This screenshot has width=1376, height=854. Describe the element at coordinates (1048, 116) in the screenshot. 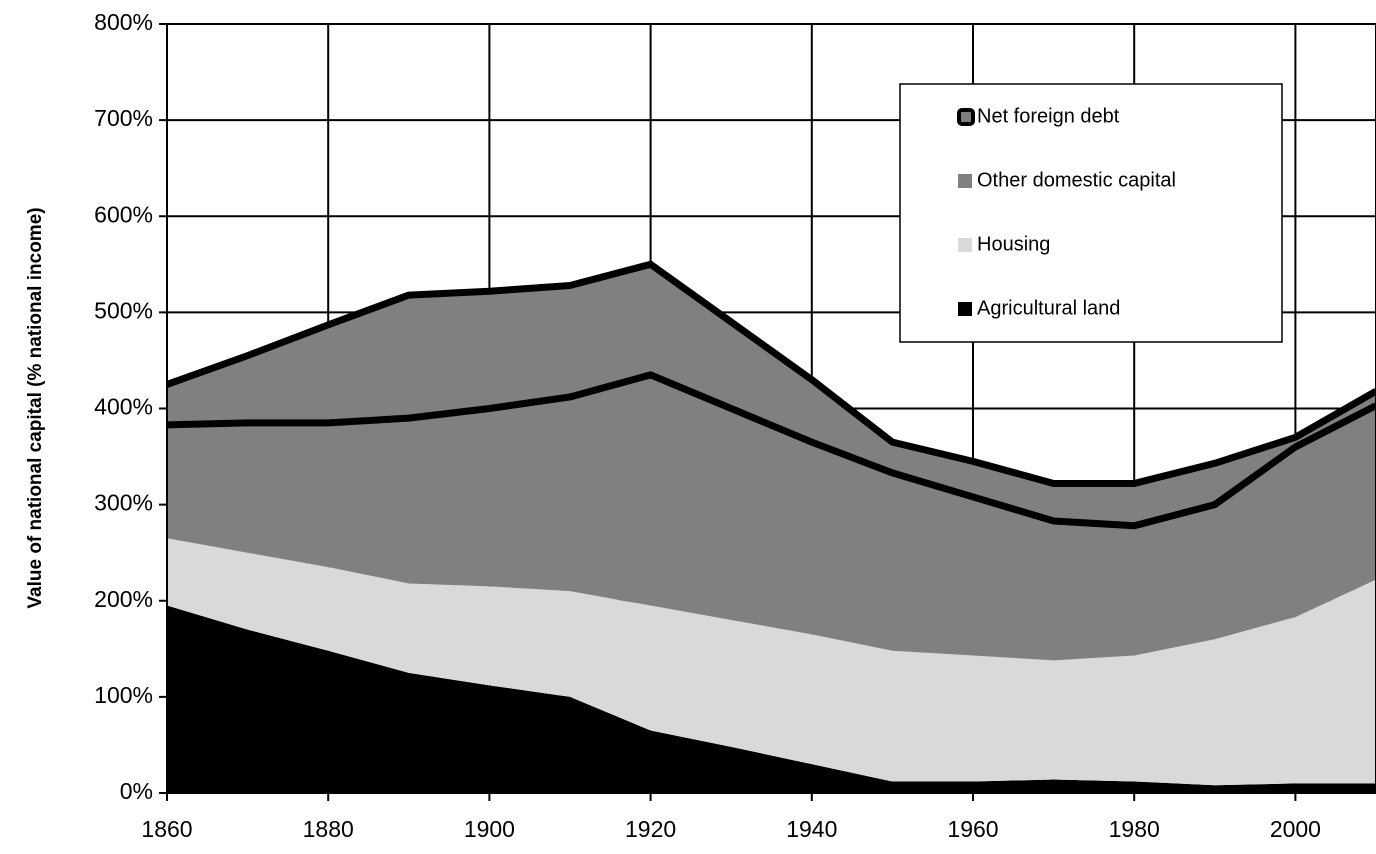

I see `legend-label: Net foreign debt` at that location.